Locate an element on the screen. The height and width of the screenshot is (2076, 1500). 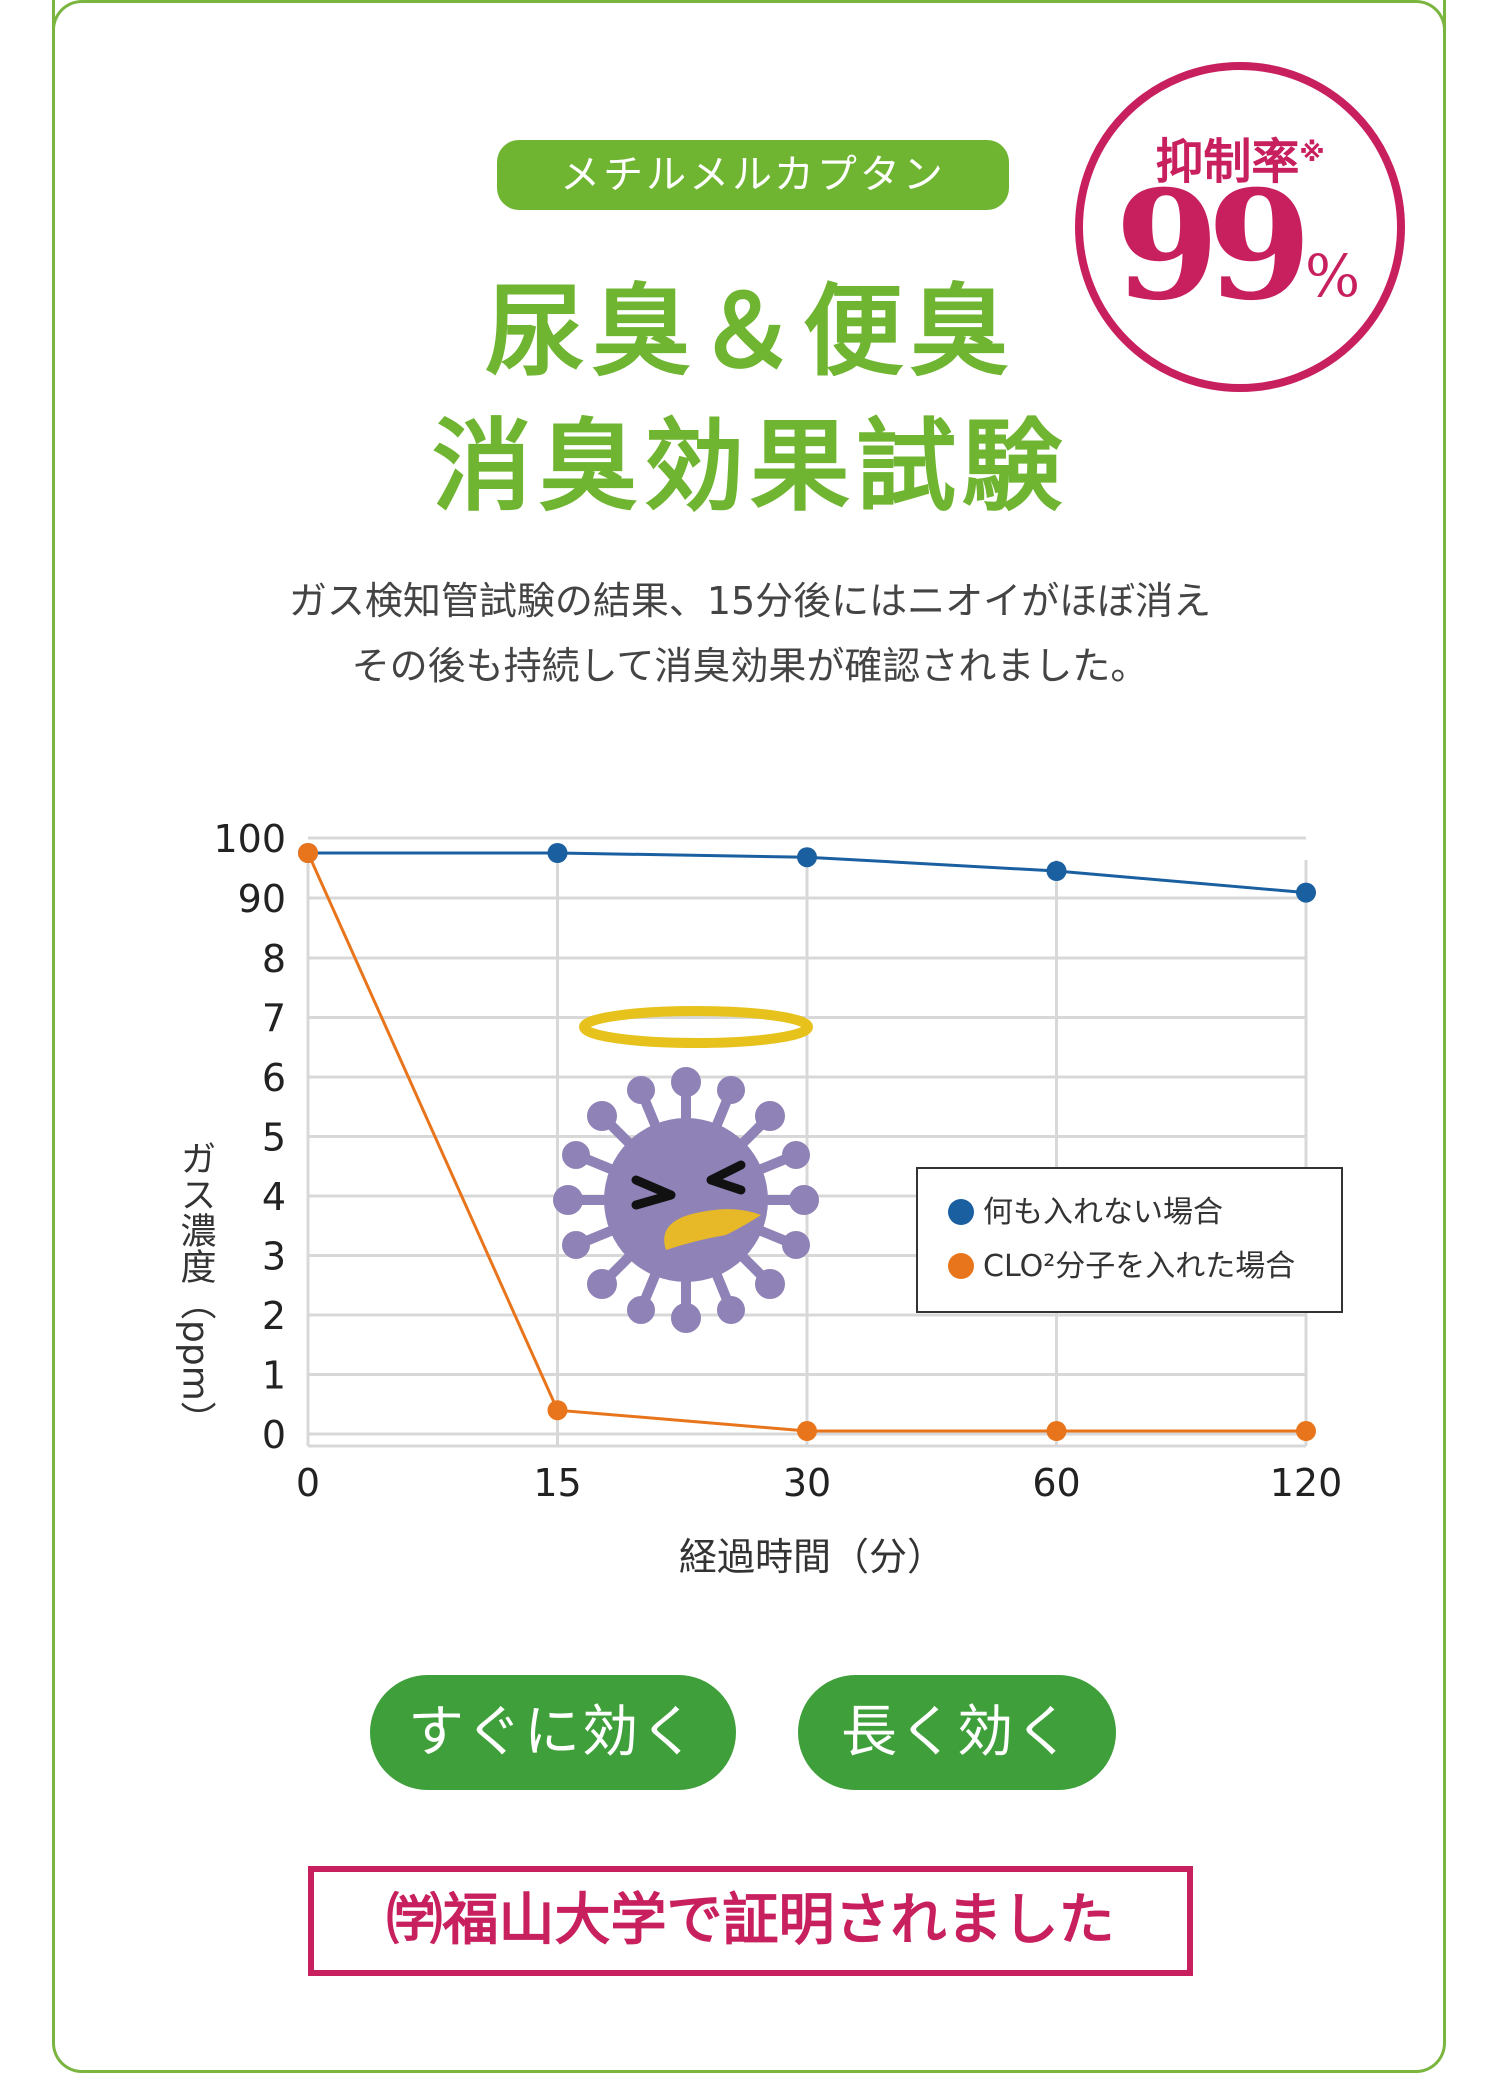
fast-acting-button: すぐに効く is located at coordinates (553, 1732).